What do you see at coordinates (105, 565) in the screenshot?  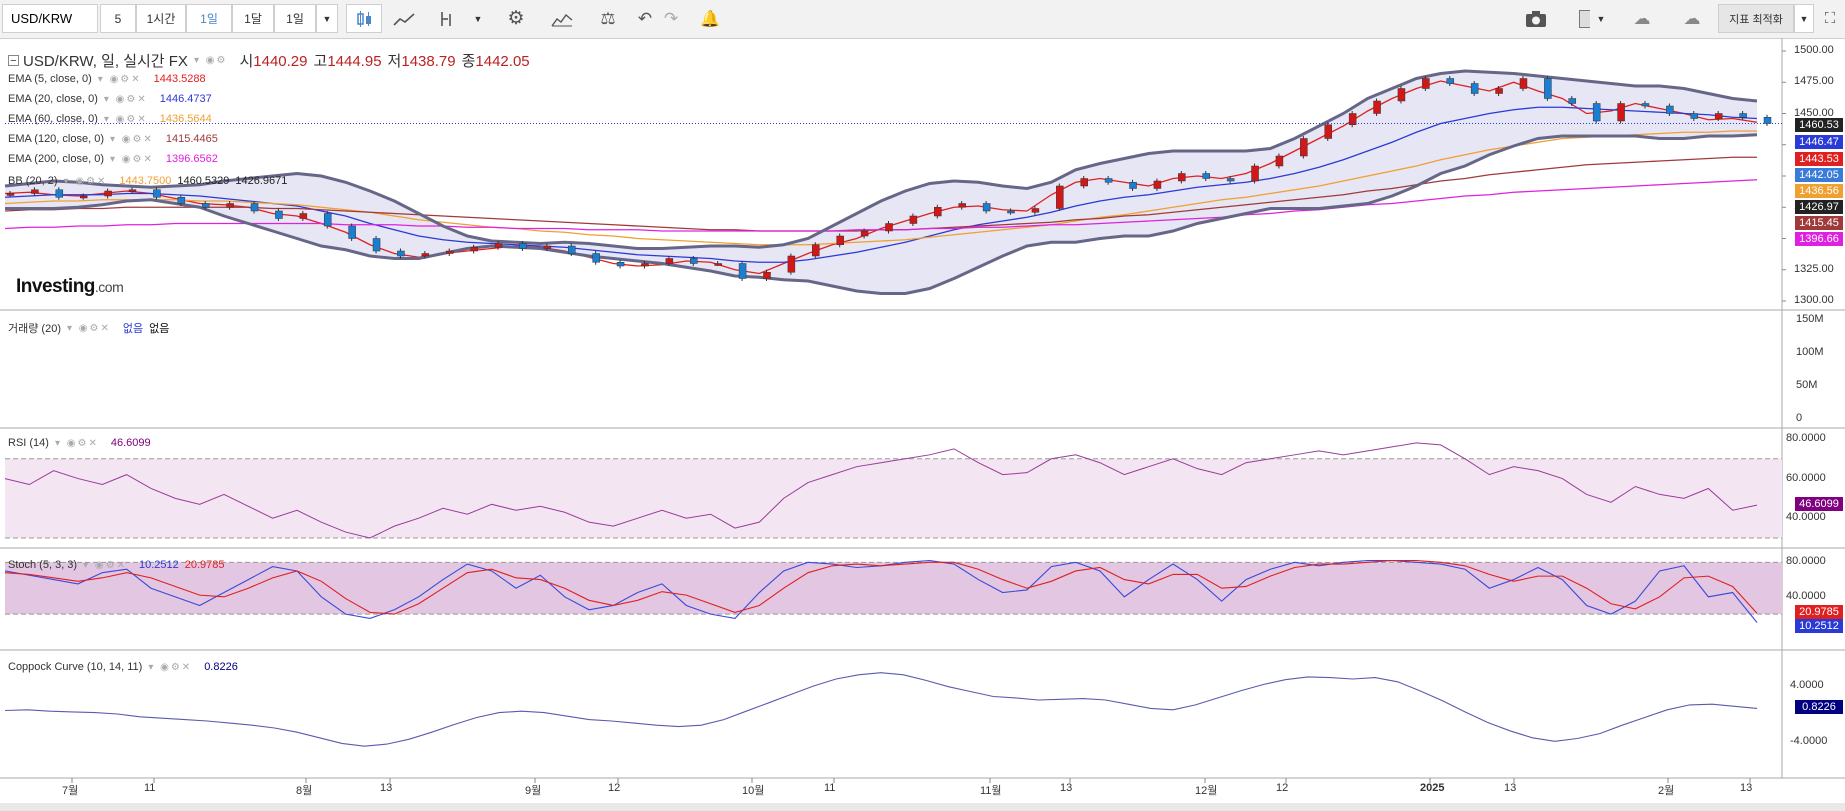 I see `stoch-settings-icon: ▾ ◉⚙✕` at bounding box center [105, 565].